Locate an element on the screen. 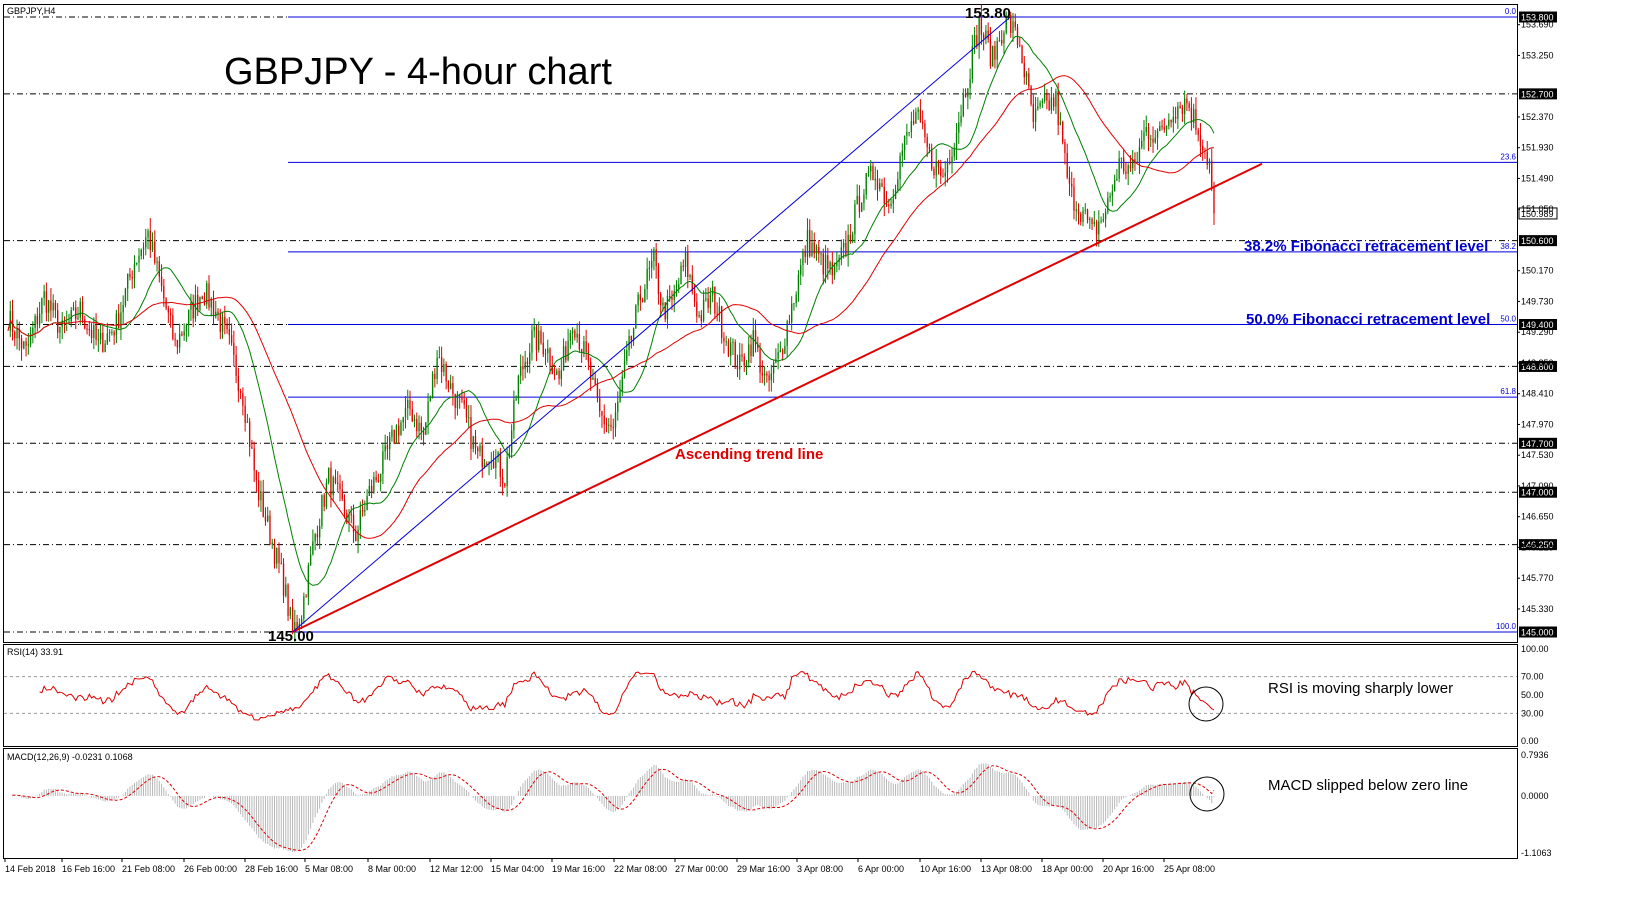 This screenshot has width=1640, height=919. fib-ratio-label: 23.6 is located at coordinates (1508, 156).